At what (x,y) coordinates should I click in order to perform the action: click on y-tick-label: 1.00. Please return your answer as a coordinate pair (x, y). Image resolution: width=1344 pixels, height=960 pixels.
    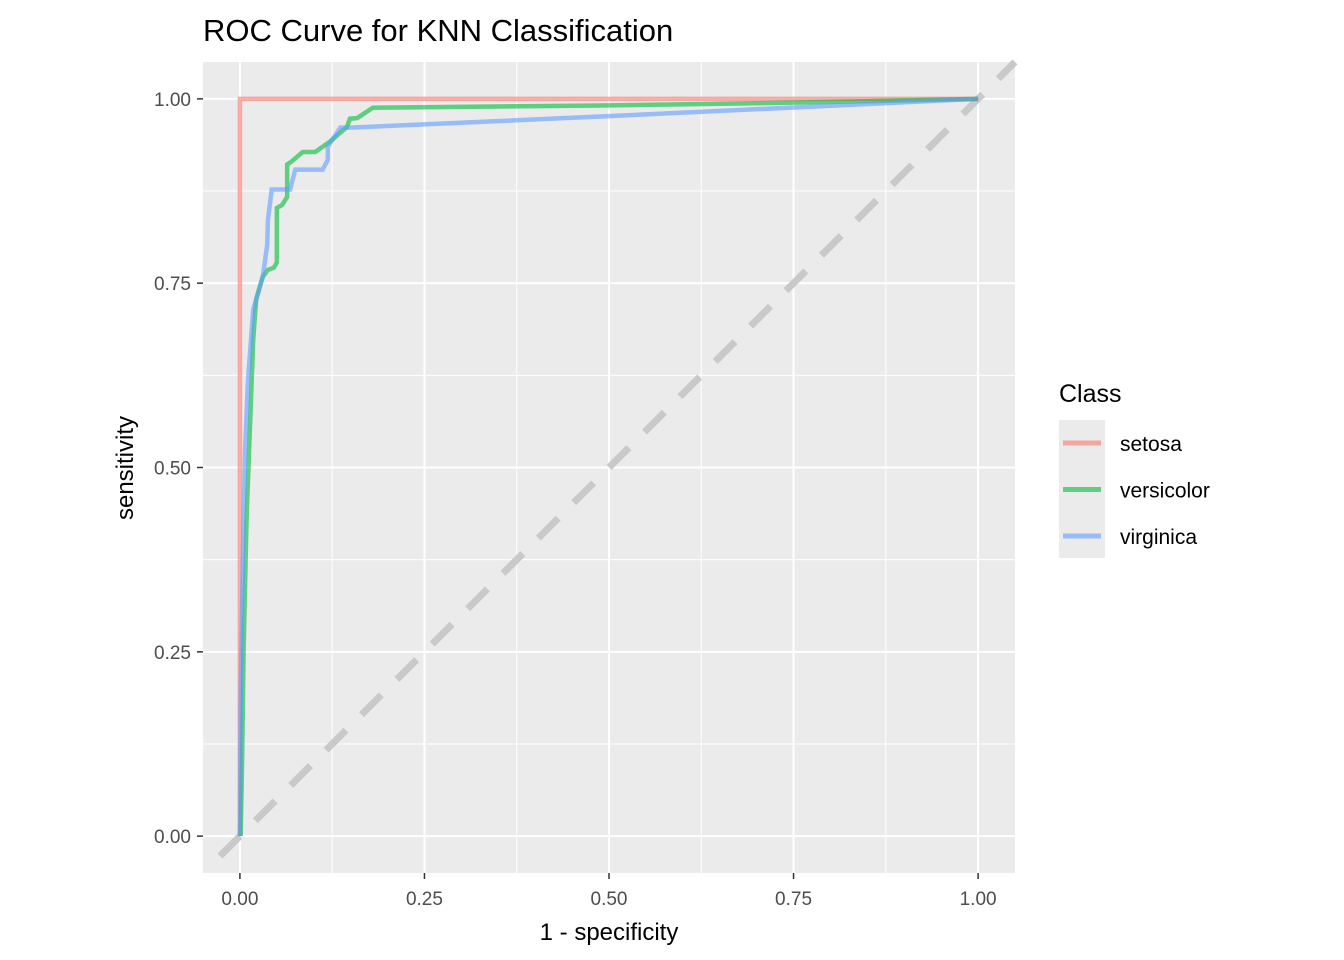
    Looking at the image, I should click on (172, 100).